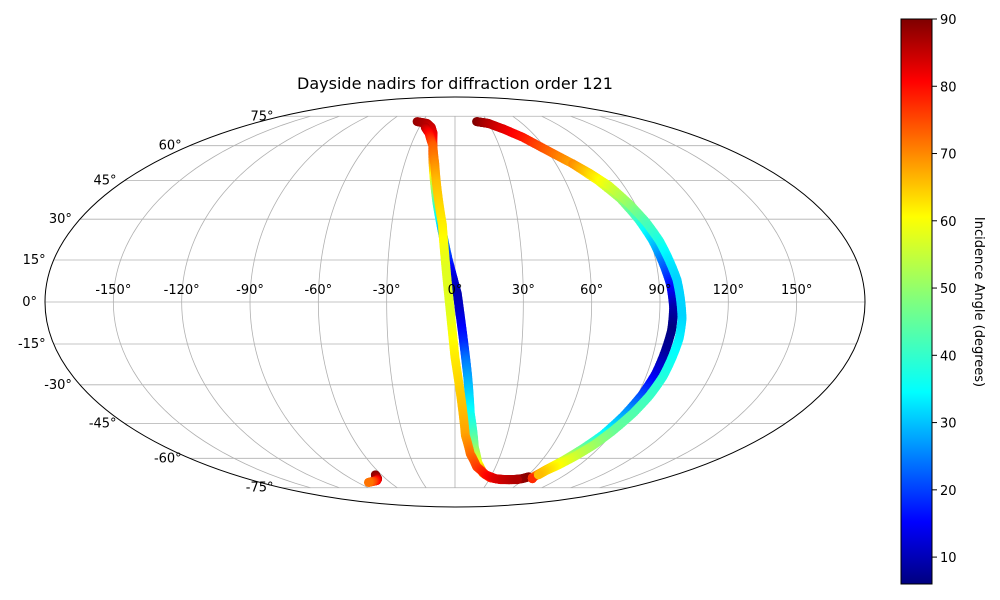 The width and height of the screenshot is (1000, 600). I want to click on colorbar, so click(916, 301).